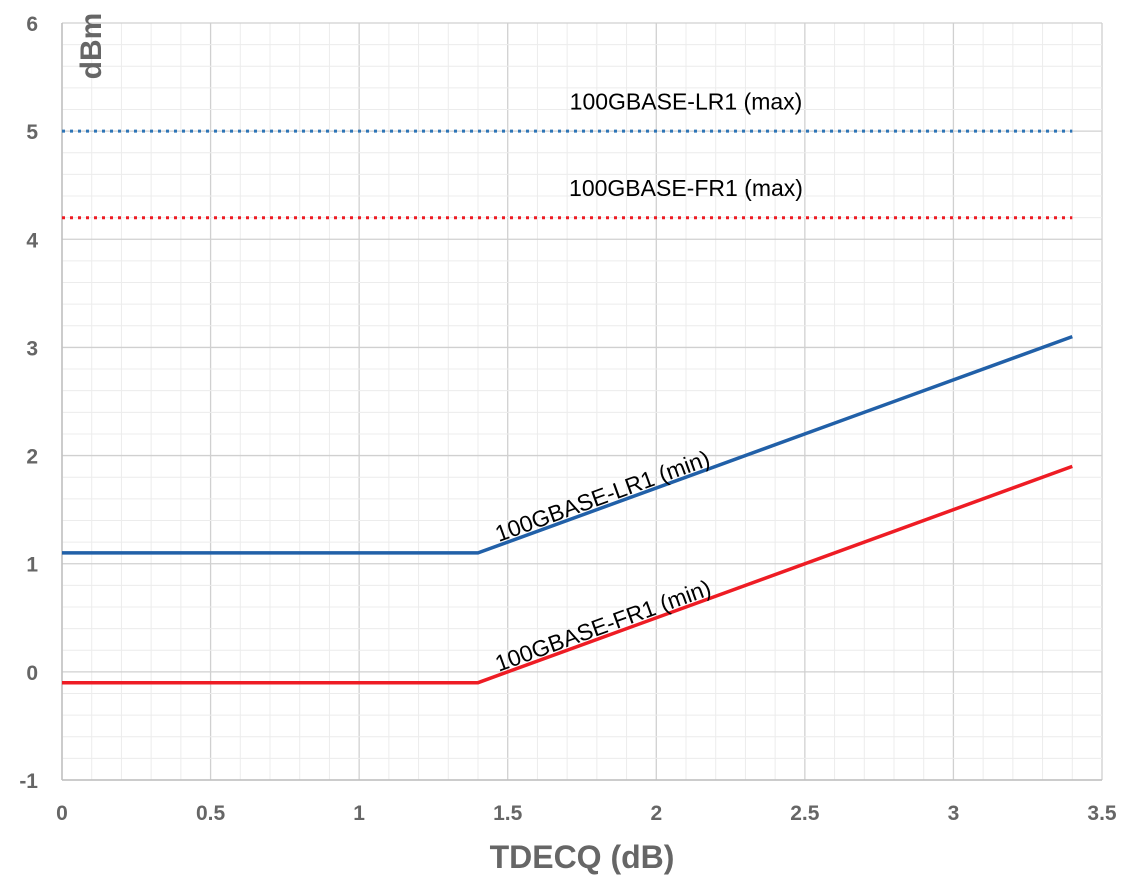  I want to click on x-tick-label: 0.5, so click(211, 813).